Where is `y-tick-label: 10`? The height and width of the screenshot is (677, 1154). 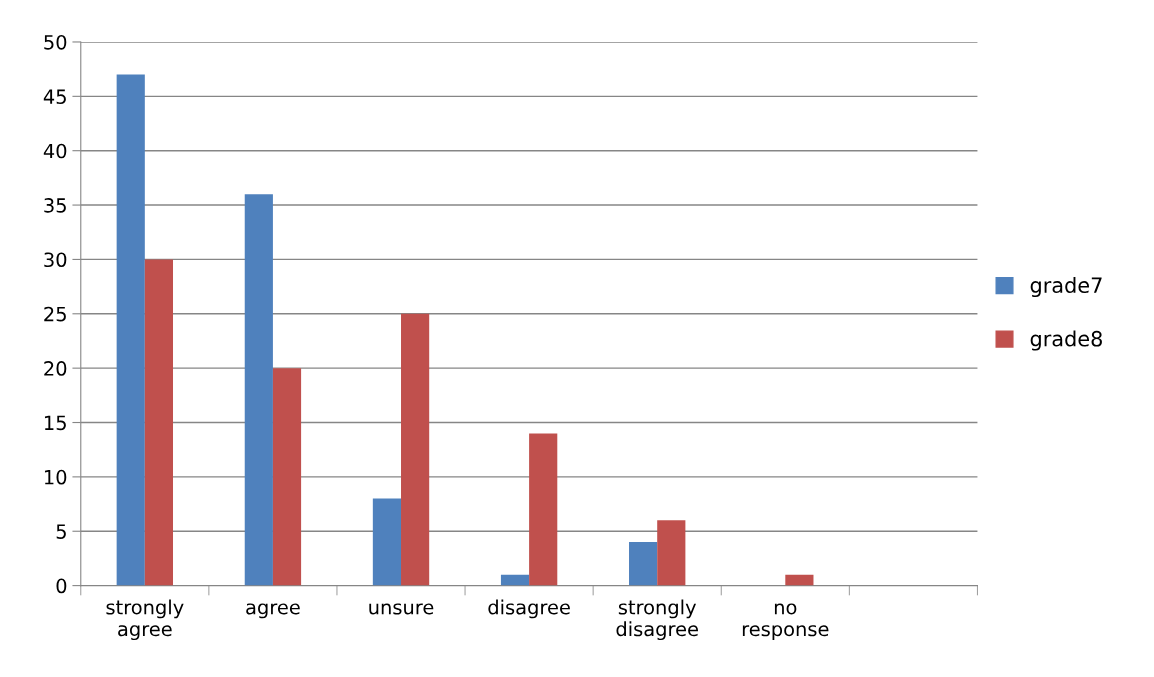 y-tick-label: 10 is located at coordinates (55, 477).